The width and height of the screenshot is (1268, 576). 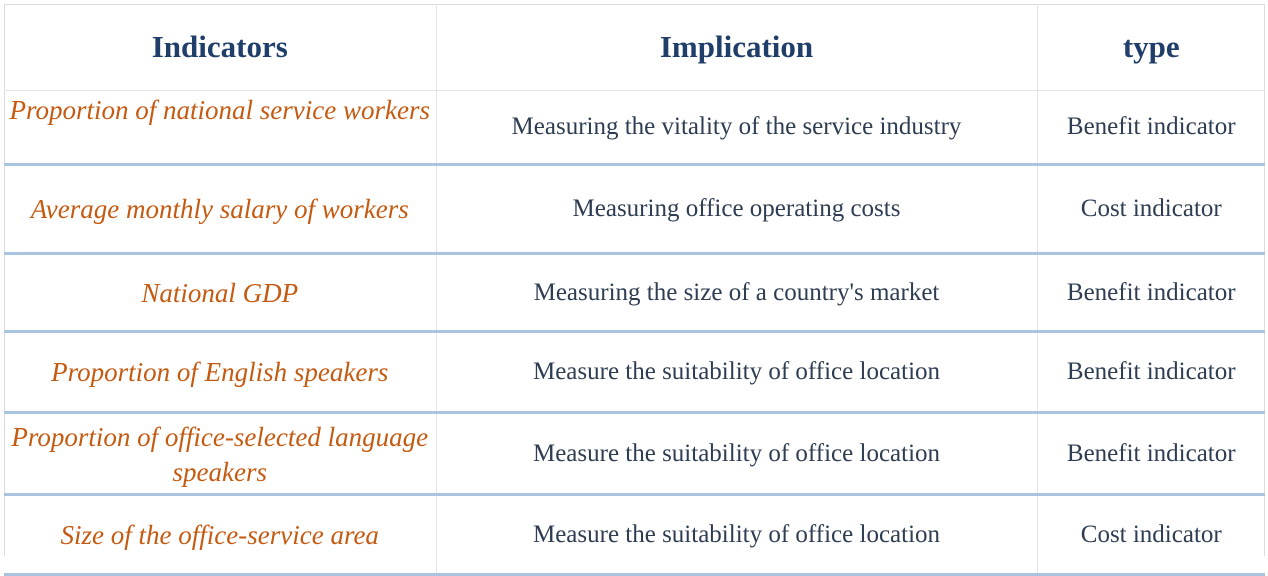 I want to click on indicator-cell: Proportion of English speakers, so click(x=220, y=372).